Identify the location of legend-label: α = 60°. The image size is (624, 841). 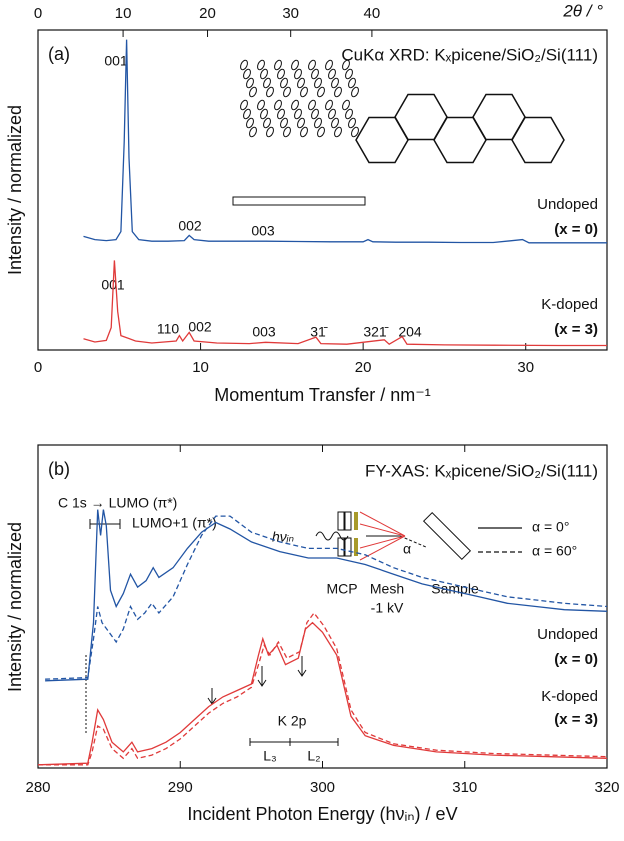
(554, 551).